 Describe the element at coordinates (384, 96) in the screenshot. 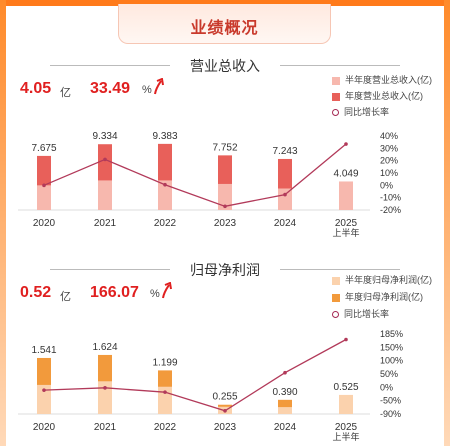

I see `legend-label: 年度营业总收入(亿)` at that location.